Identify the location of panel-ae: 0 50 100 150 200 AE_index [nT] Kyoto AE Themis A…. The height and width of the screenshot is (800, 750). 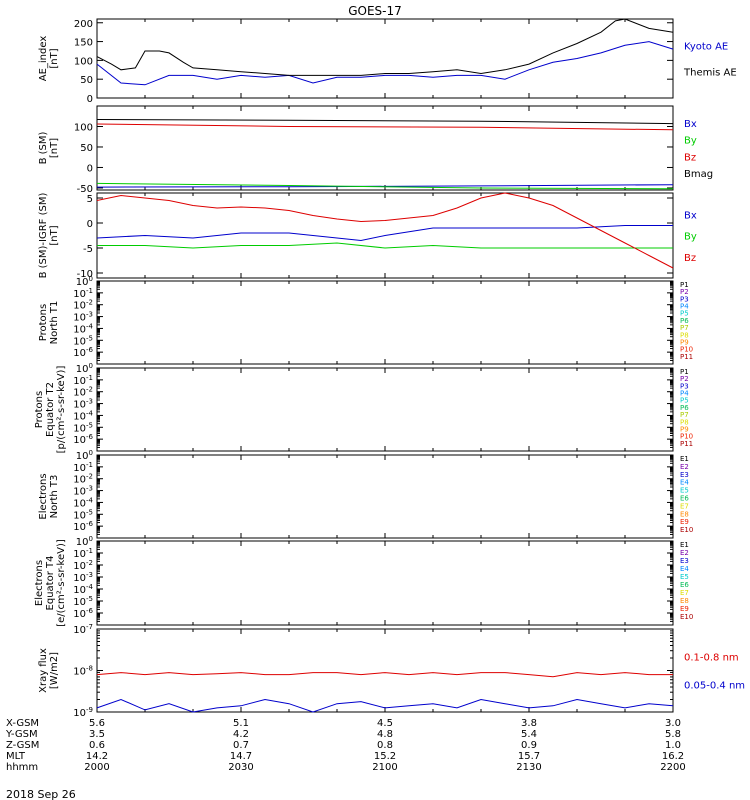
(387, 61).